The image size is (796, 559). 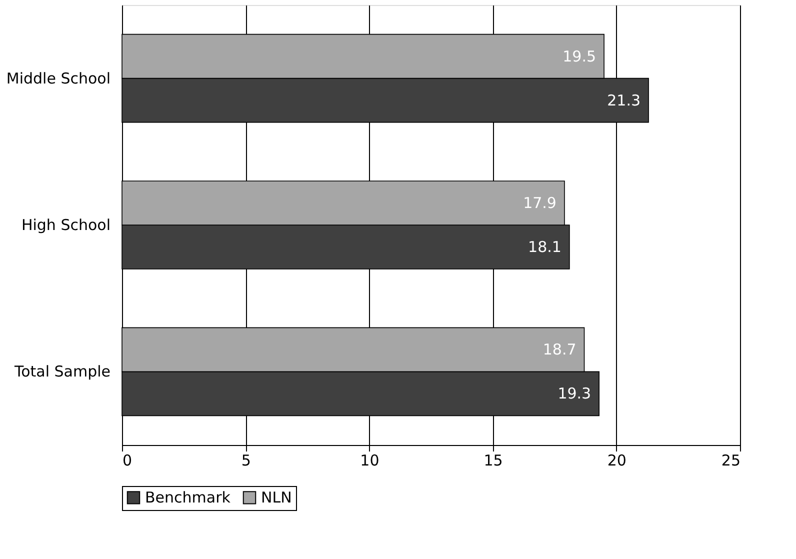 I want to click on x-tick-label: 5, so click(x=246, y=461).